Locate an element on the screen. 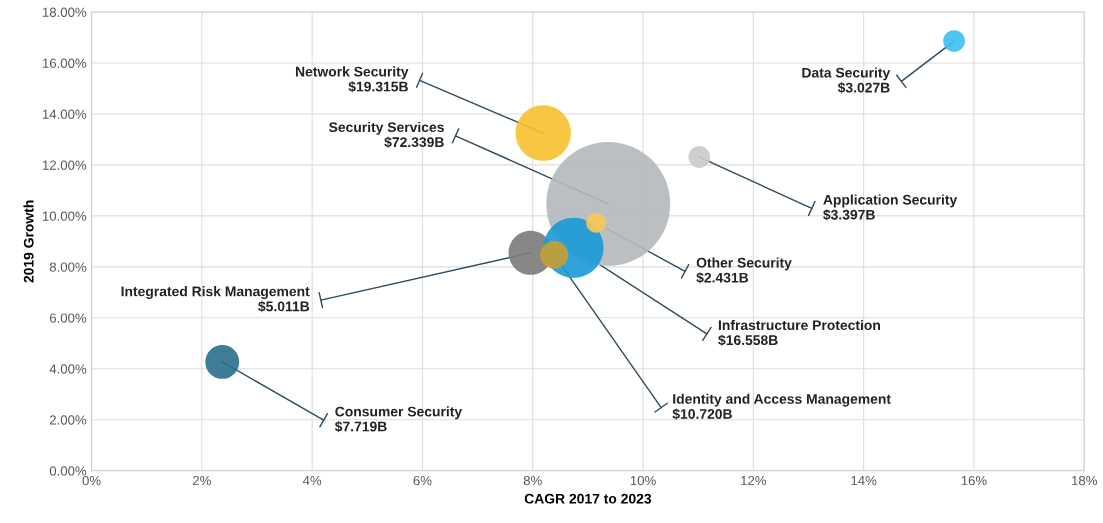 This screenshot has width=1103, height=523. x-tick-label: 2% is located at coordinates (201, 480).